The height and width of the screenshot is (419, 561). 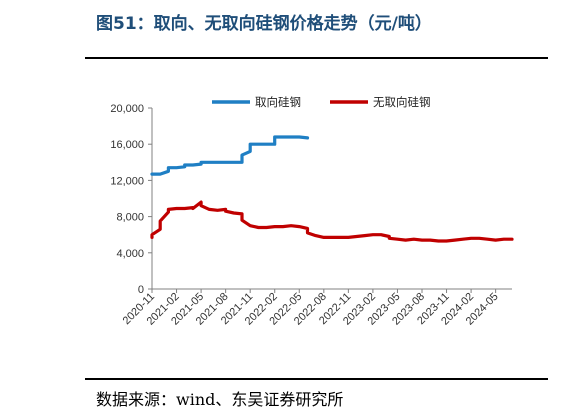 What do you see at coordinates (127, 181) in the screenshot?
I see `y-tick-label: 12,000` at bounding box center [127, 181].